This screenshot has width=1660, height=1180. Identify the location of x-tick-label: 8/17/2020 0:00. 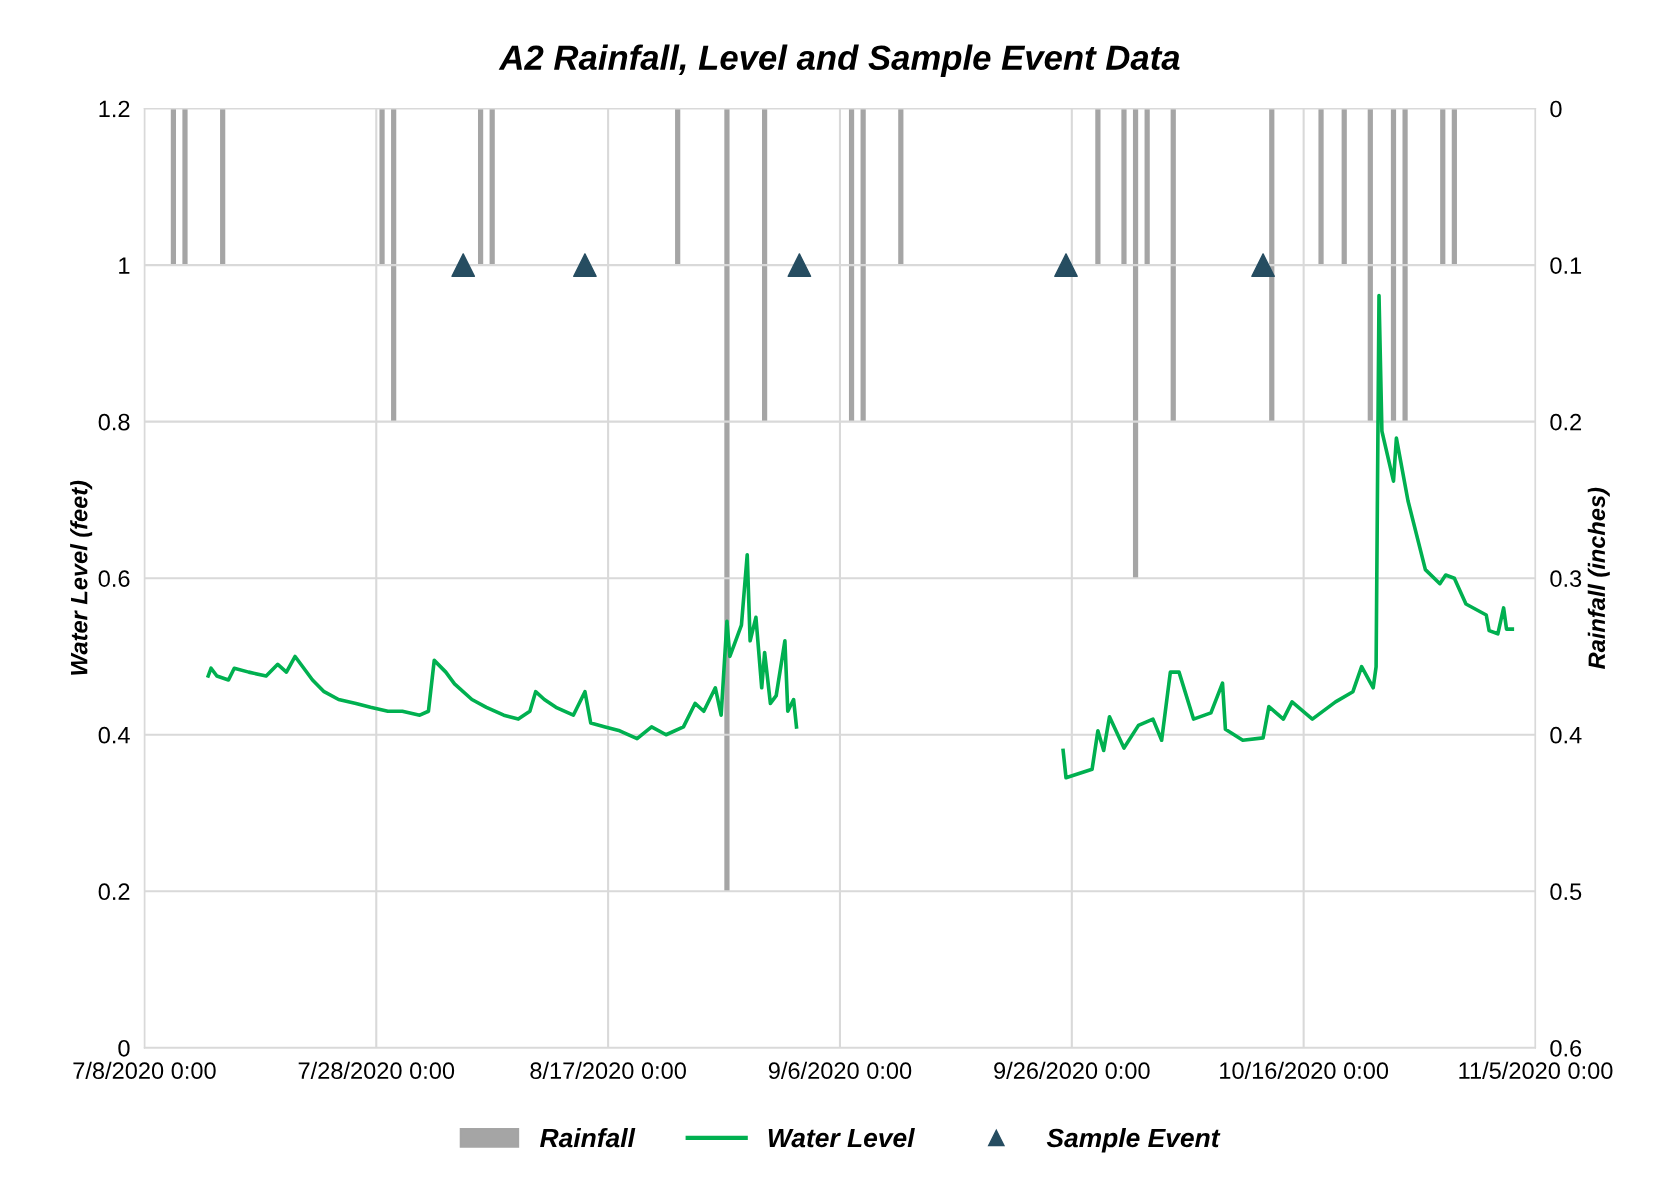
(608, 1070).